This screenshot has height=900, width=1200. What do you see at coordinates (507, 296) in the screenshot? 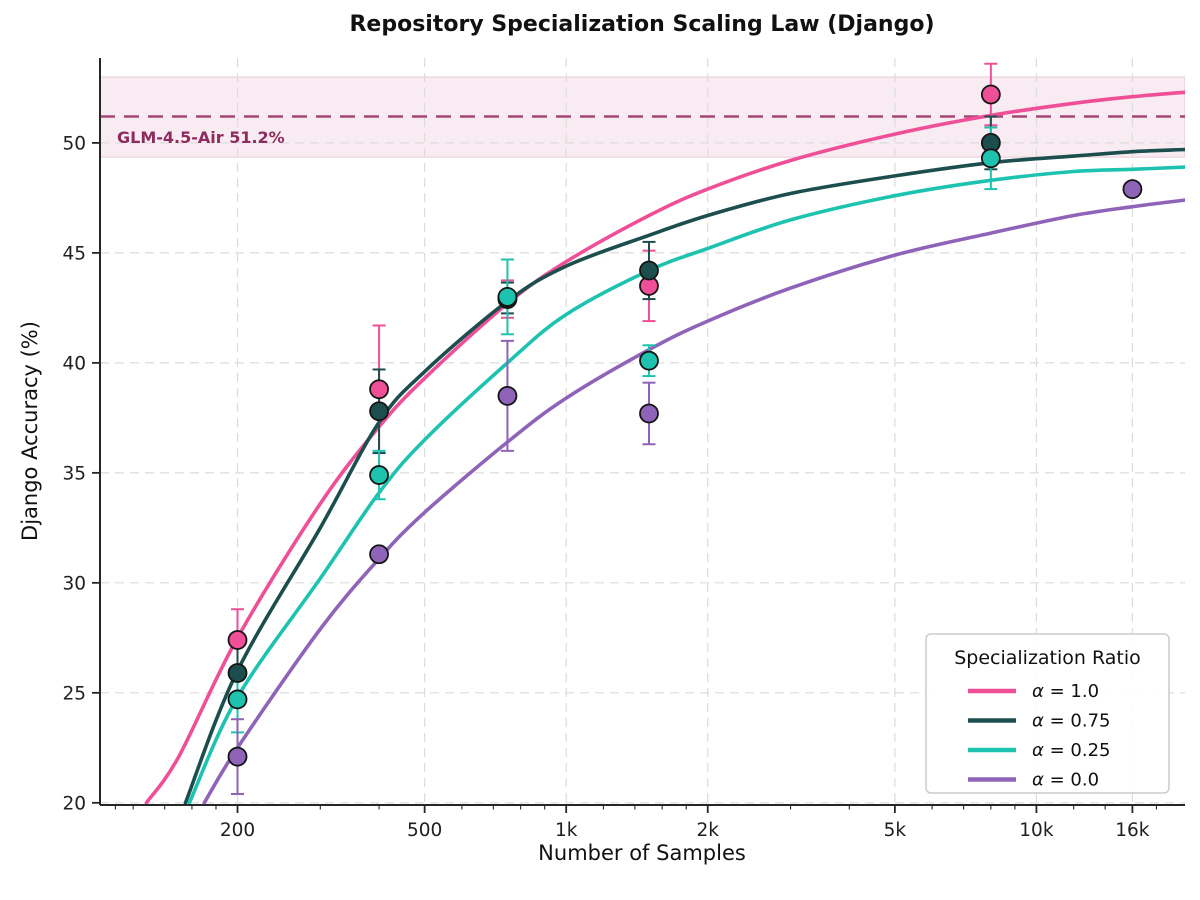
I see `data-point-s2-x750` at bounding box center [507, 296].